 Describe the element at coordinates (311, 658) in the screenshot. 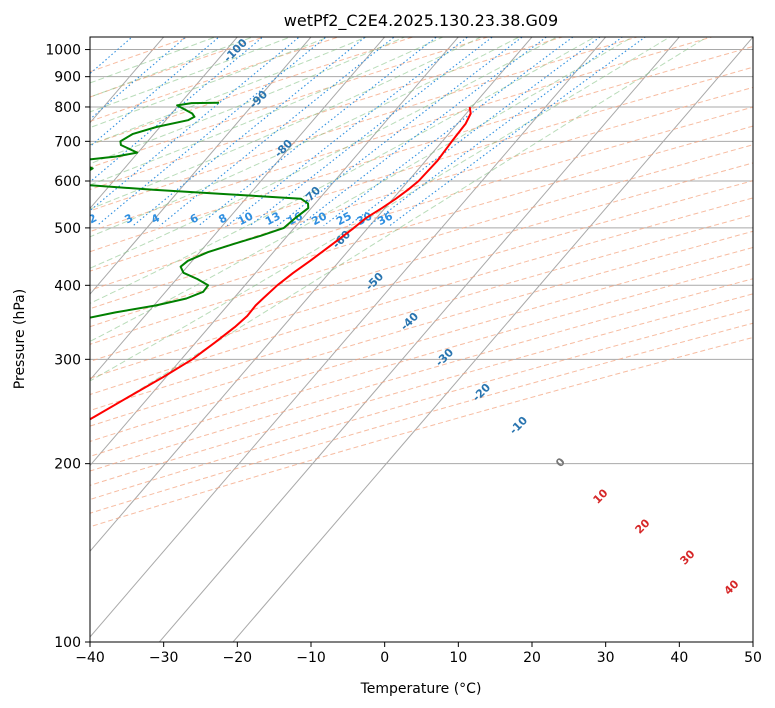

I see `x-tick-label: −10` at that location.